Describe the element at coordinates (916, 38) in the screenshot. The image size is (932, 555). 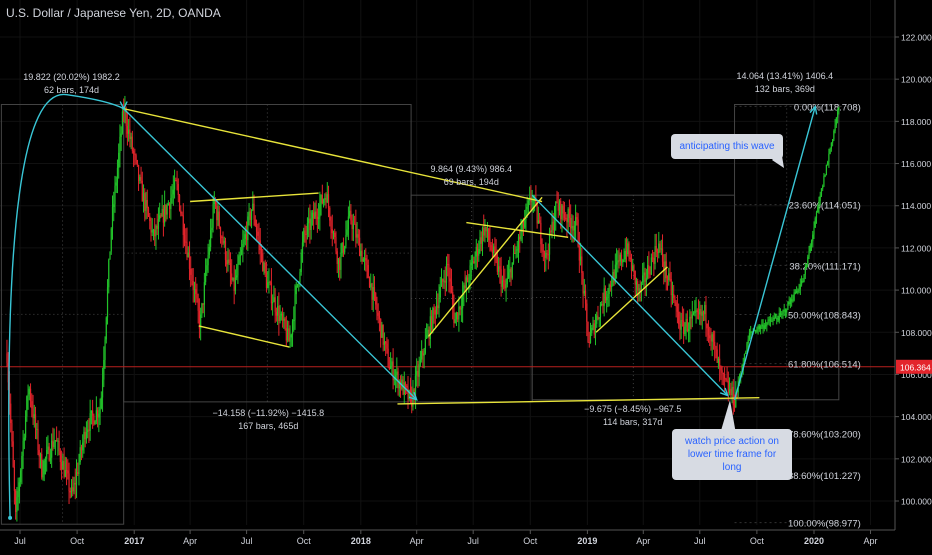
I see `price-tick-label: 122.000` at that location.